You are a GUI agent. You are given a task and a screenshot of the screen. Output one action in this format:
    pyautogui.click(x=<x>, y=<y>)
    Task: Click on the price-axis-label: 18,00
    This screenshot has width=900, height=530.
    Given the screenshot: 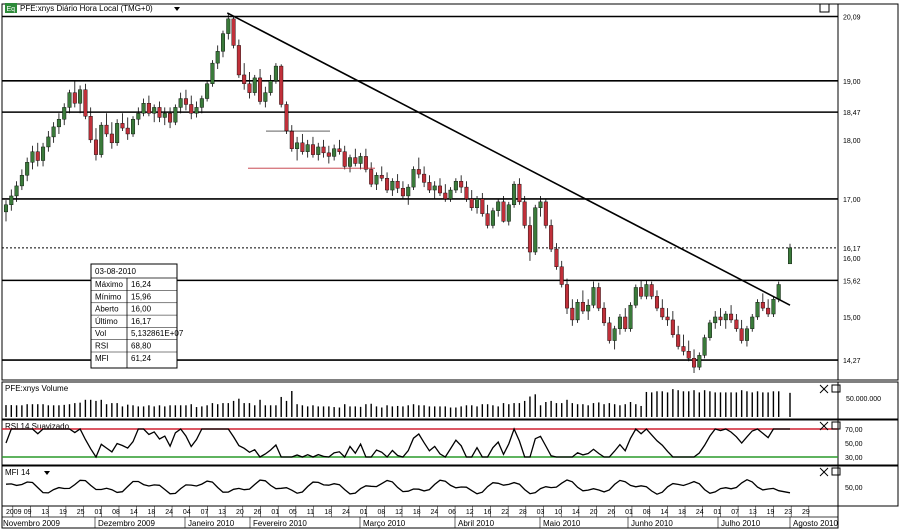 What is the action you would take?
    pyautogui.click(x=852, y=141)
    